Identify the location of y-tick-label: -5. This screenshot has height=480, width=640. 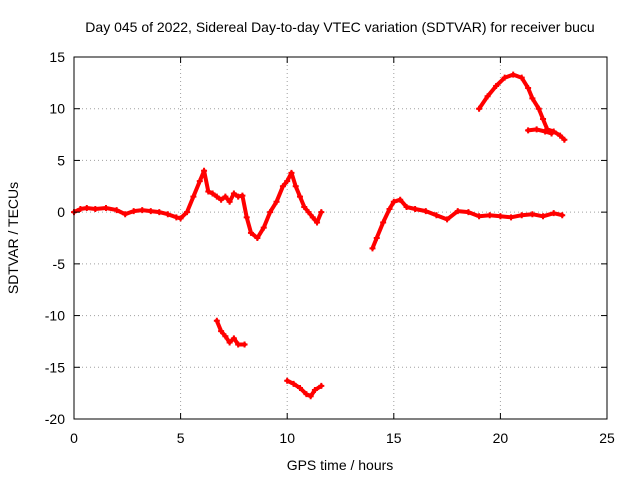
(59, 264).